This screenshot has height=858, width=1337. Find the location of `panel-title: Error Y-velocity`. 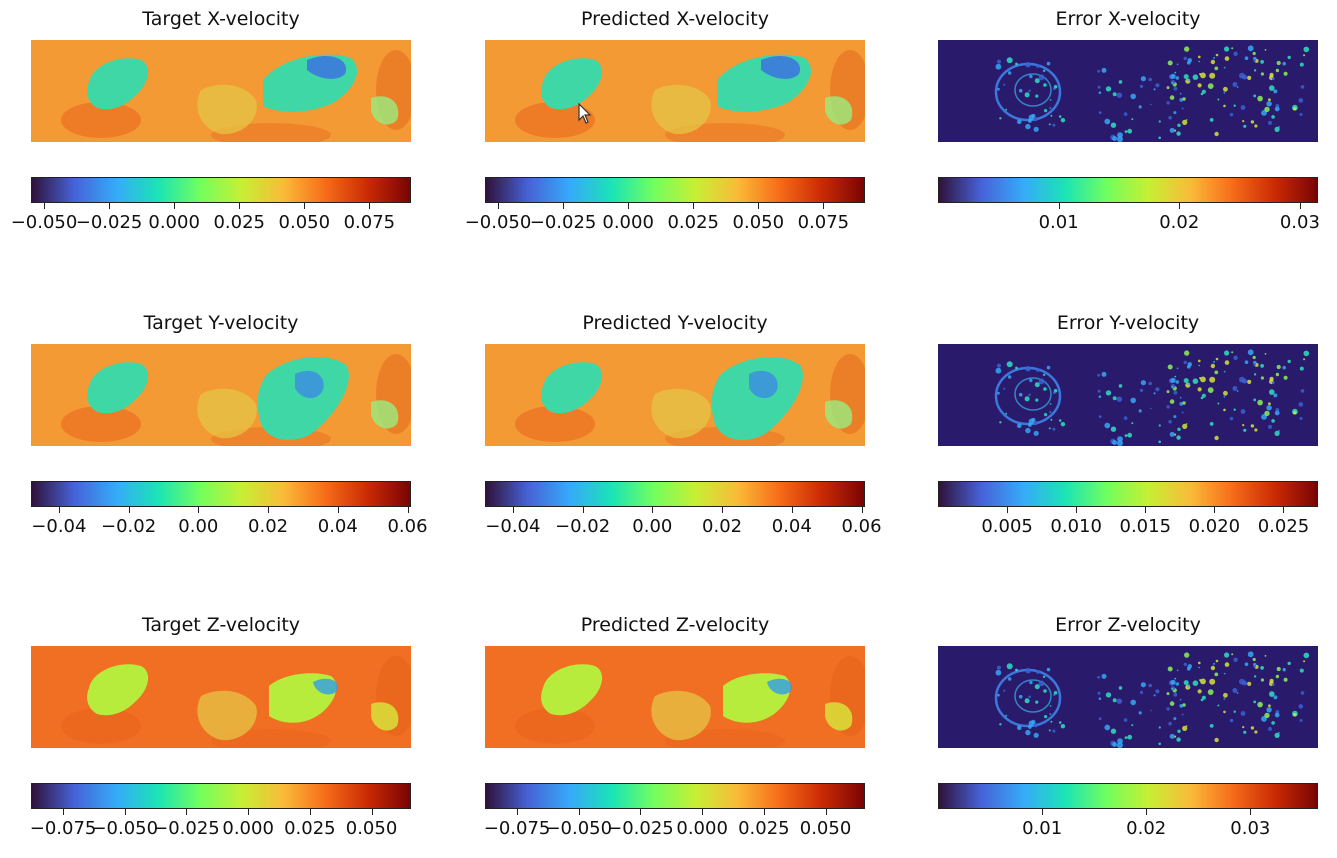

panel-title: Error Y-velocity is located at coordinates (1128, 323).